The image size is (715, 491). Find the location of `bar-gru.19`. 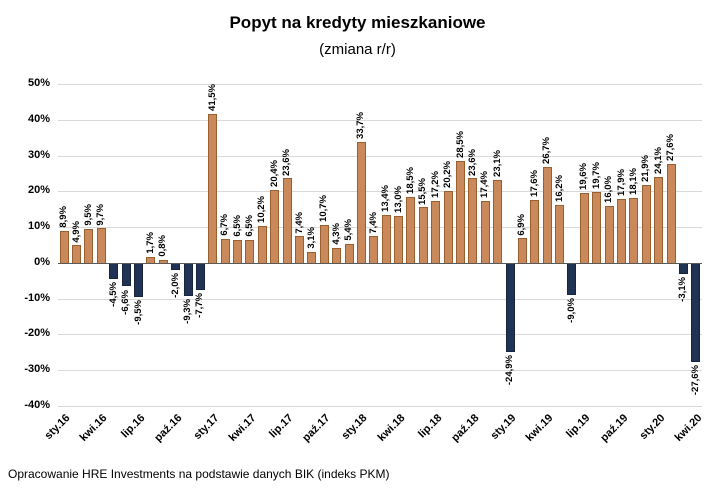

bar-gru.19 is located at coordinates (646, 223).